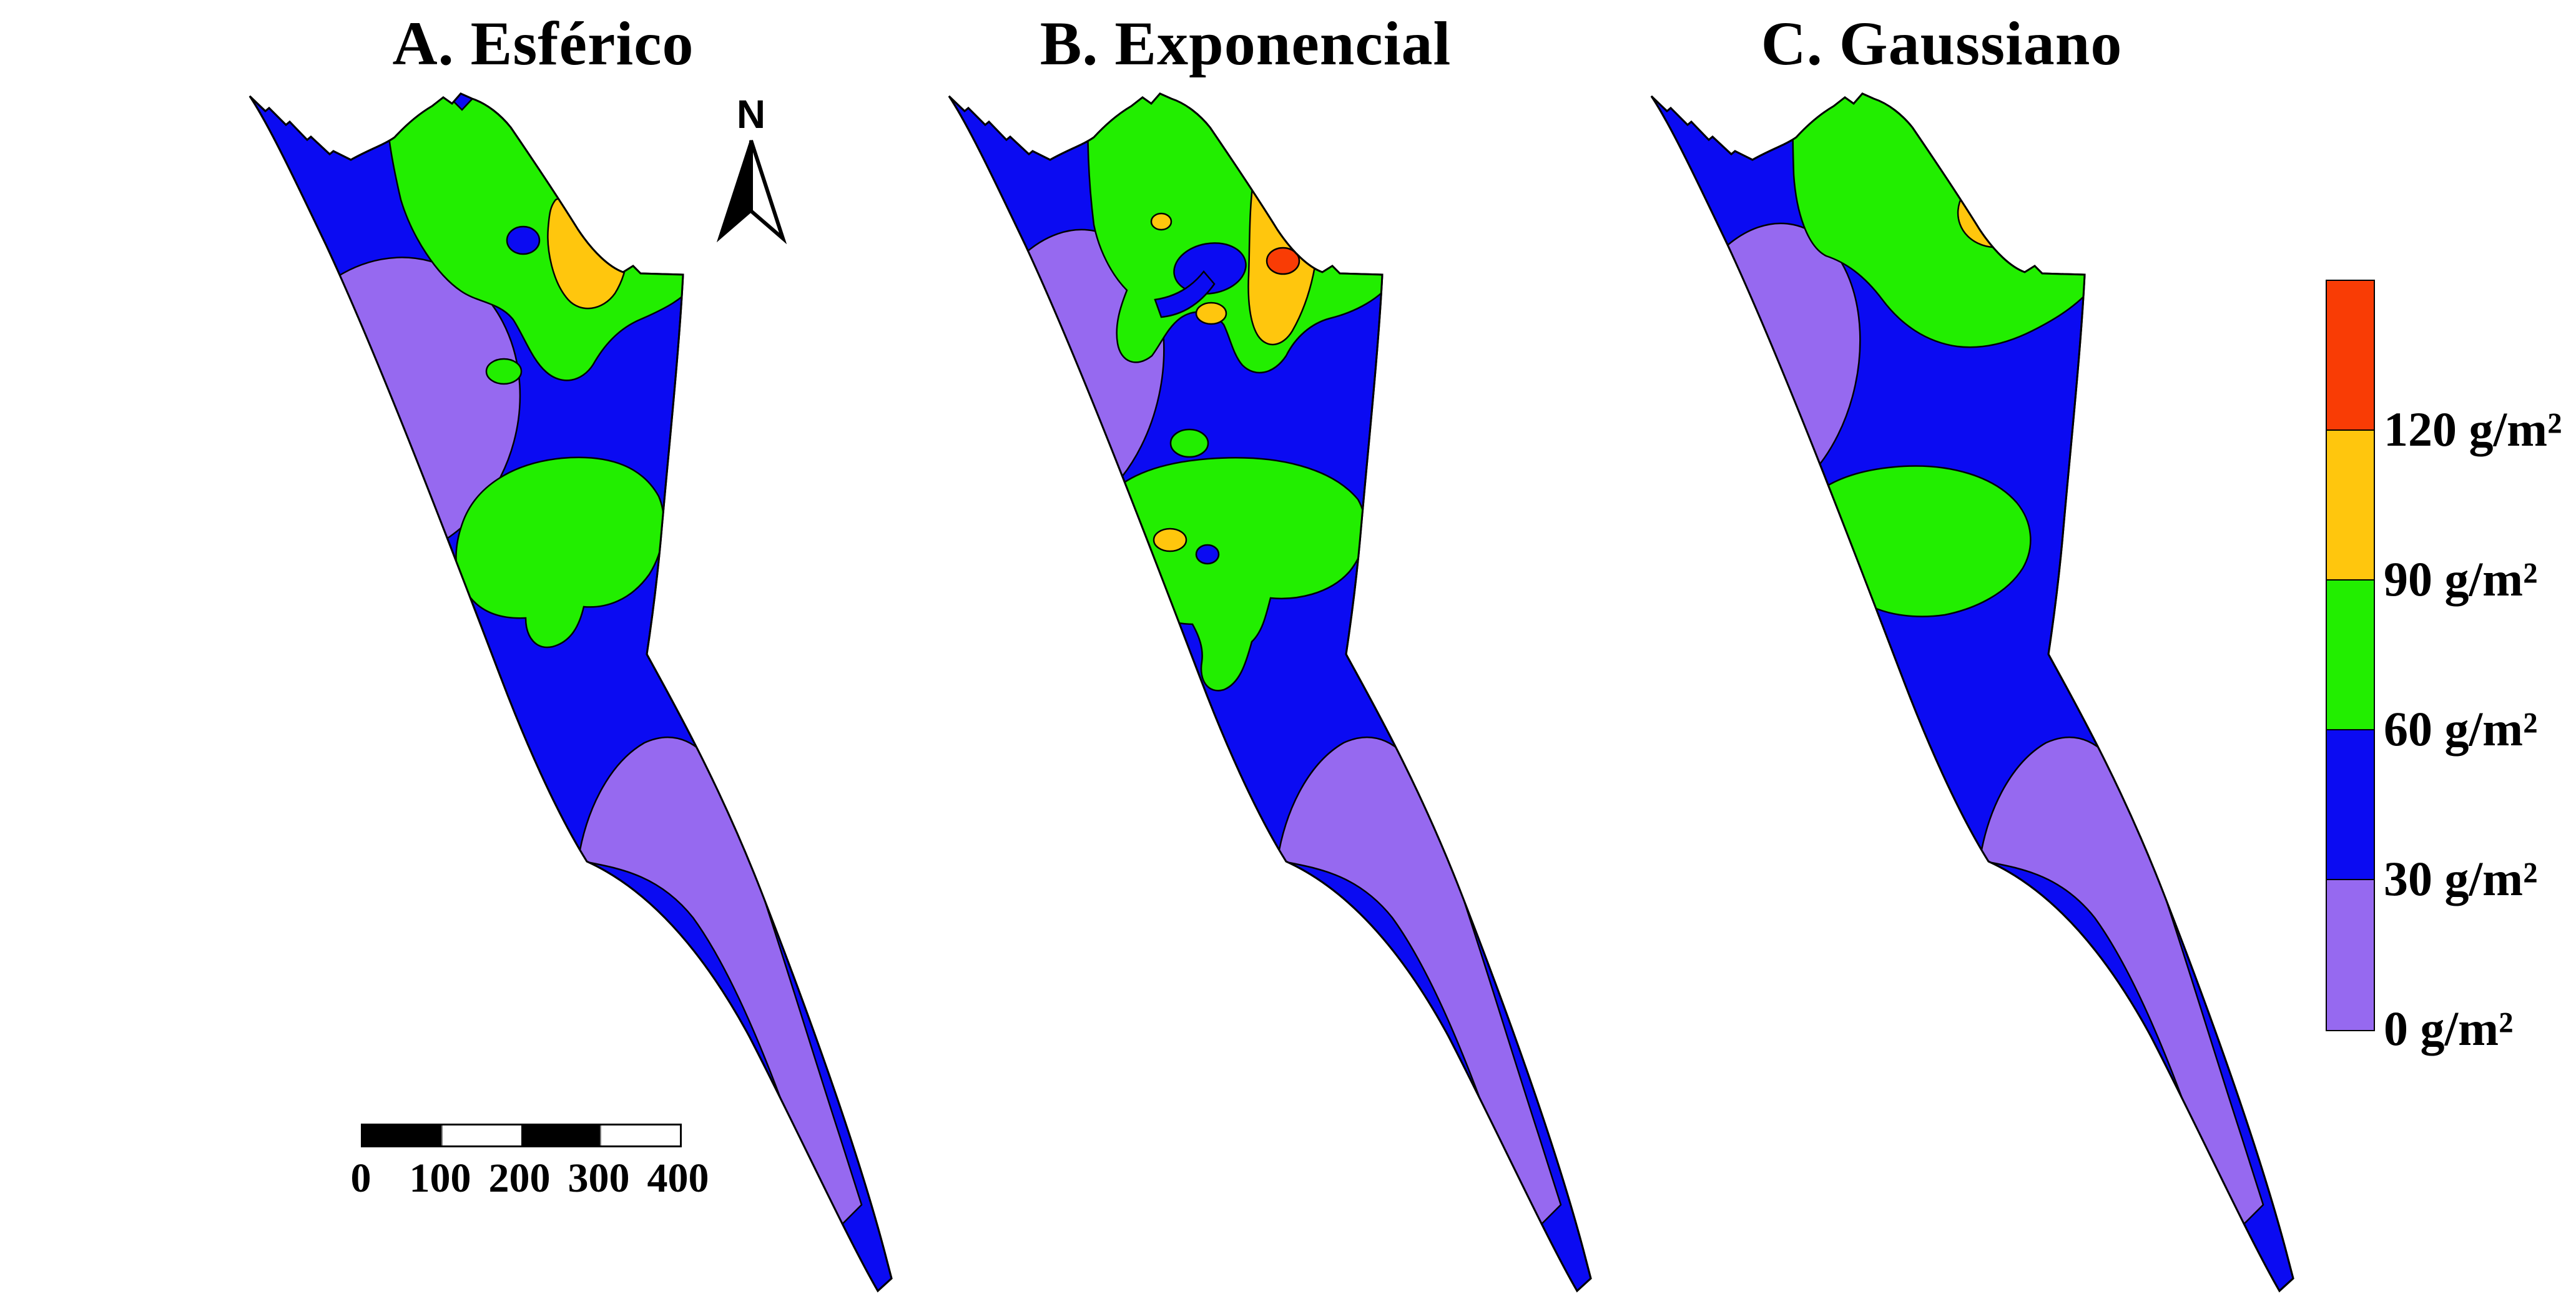 This screenshot has width=2576, height=1314. Describe the element at coordinates (560, 552) in the screenshot. I see `zone-medium-center` at that location.